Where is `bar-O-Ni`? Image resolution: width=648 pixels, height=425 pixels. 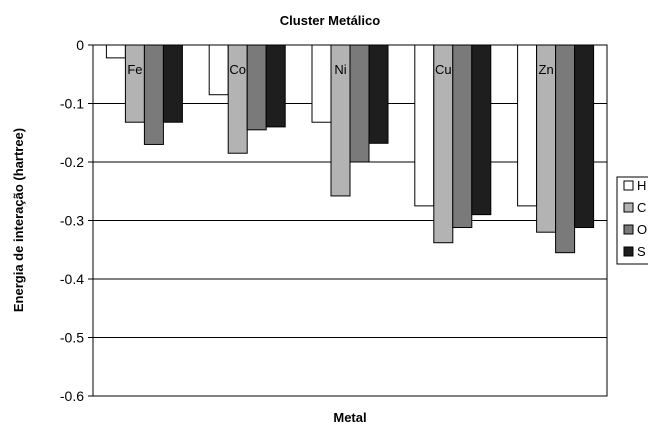 bar-O-Ni is located at coordinates (359, 103).